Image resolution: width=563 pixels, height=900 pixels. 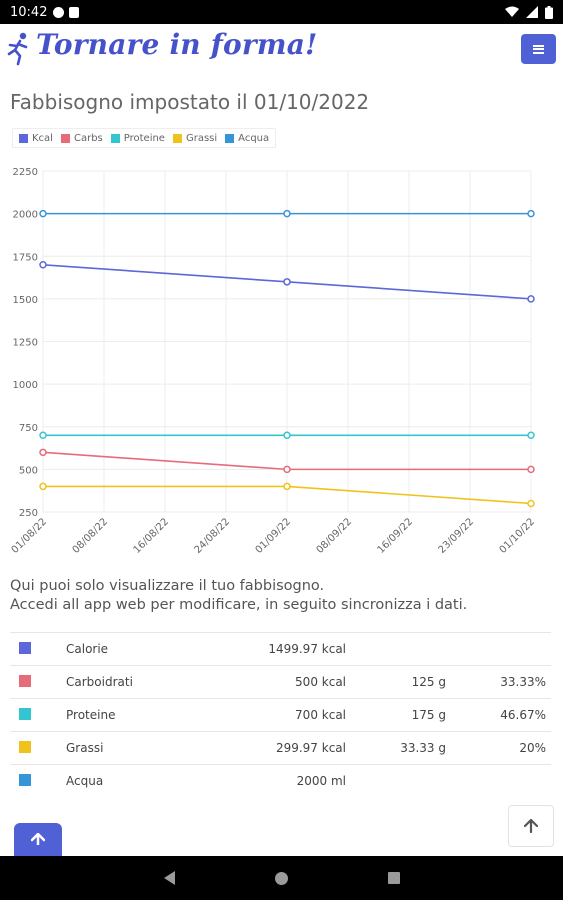 I want to click on table-row: Acqua 2000 ml, so click(x=280, y=780).